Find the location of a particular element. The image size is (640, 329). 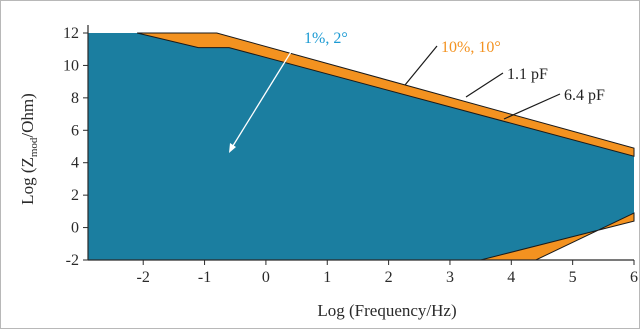

y-axis-title-sub: mod is located at coordinates (34, 147).